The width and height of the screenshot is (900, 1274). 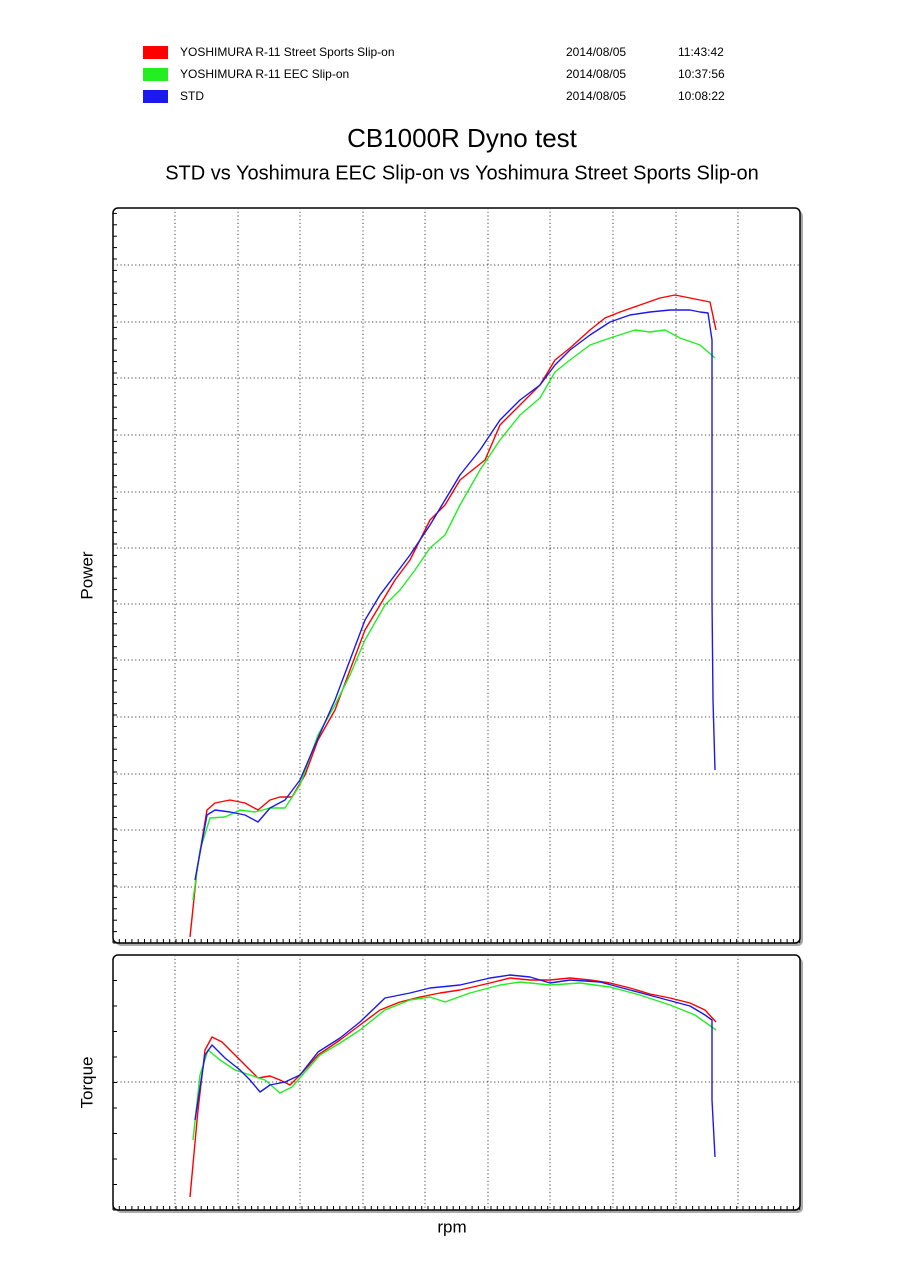 I want to click on legend-time: 11:43:42, so click(x=701, y=52).